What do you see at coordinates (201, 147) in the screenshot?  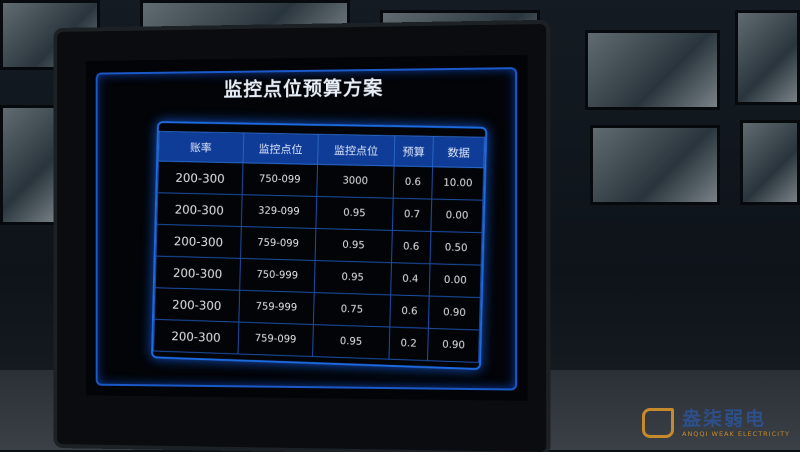 I see `column-header: 账率` at bounding box center [201, 147].